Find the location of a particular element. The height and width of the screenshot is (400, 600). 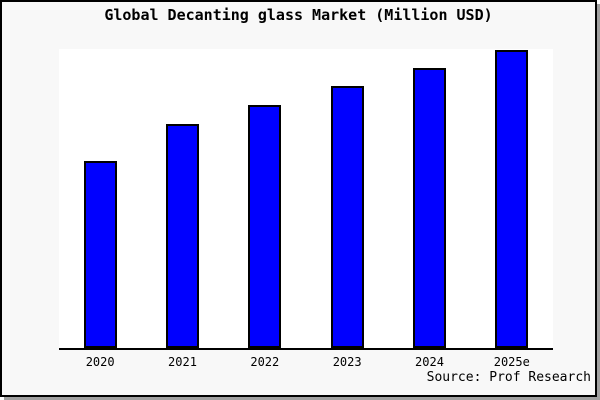

drop-shadow-bottom is located at coordinates (300, 398).